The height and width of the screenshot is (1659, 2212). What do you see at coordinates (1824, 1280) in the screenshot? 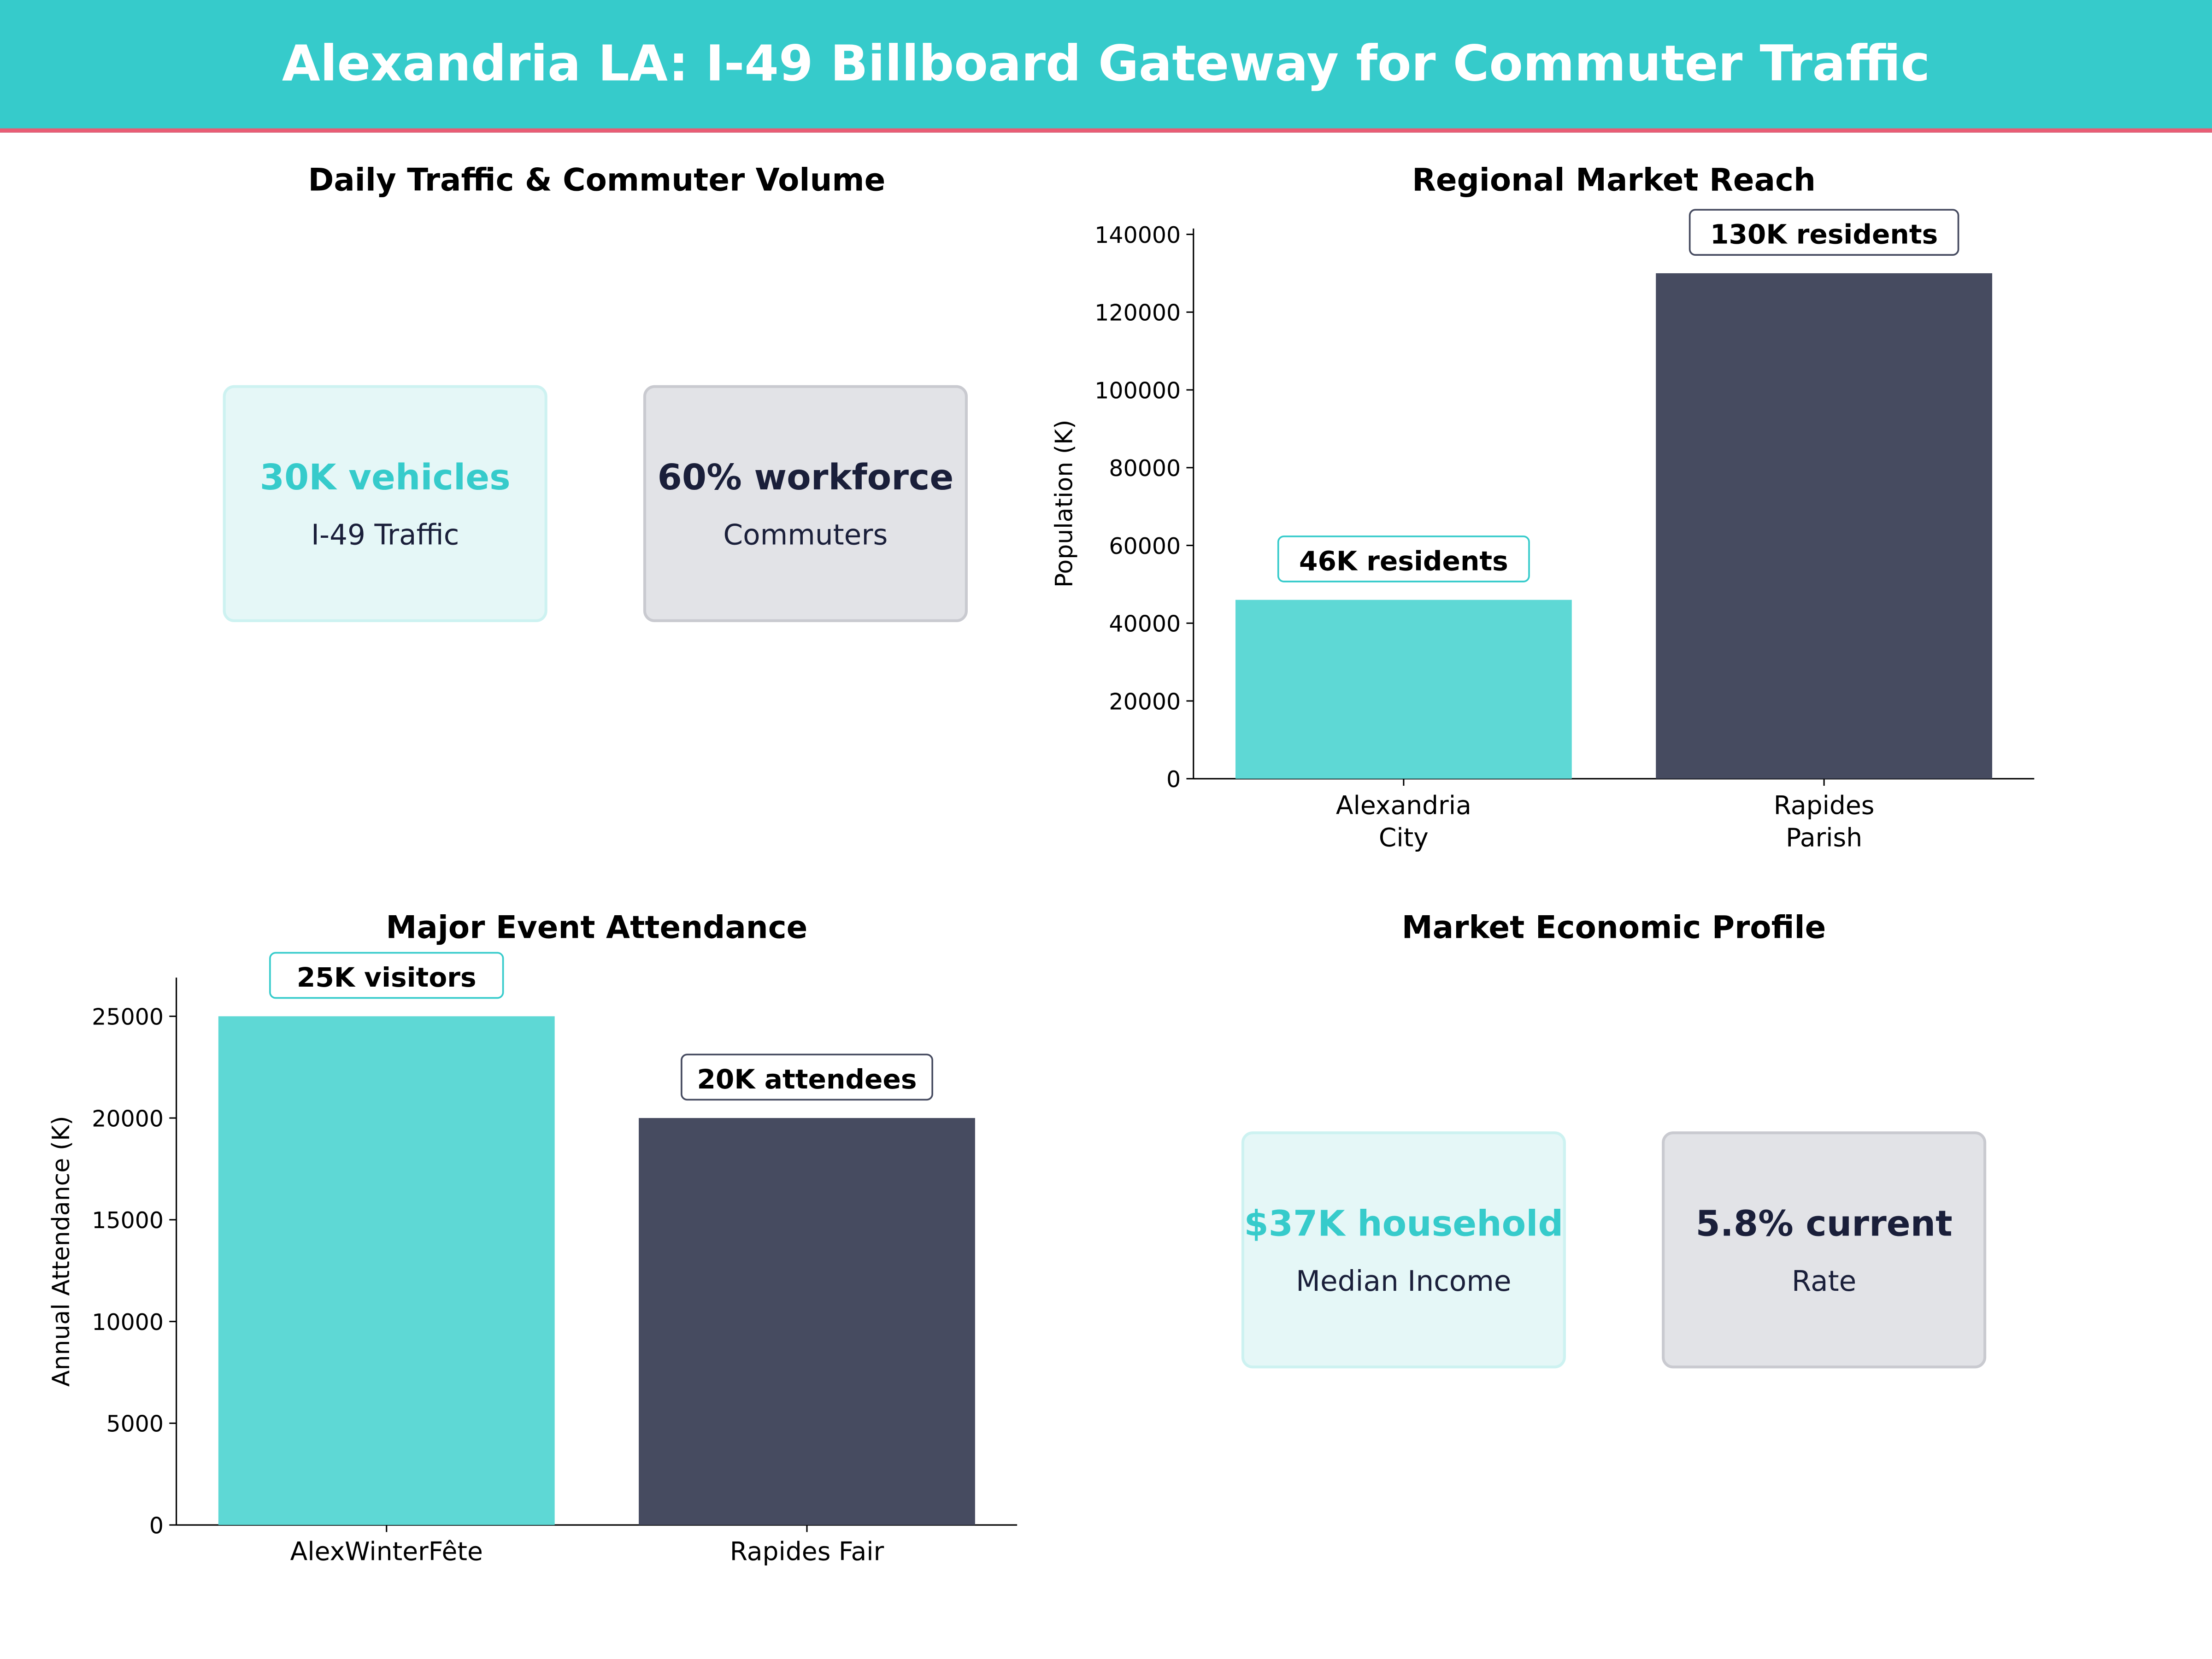
I see `rate-label: Rate` at bounding box center [1824, 1280].